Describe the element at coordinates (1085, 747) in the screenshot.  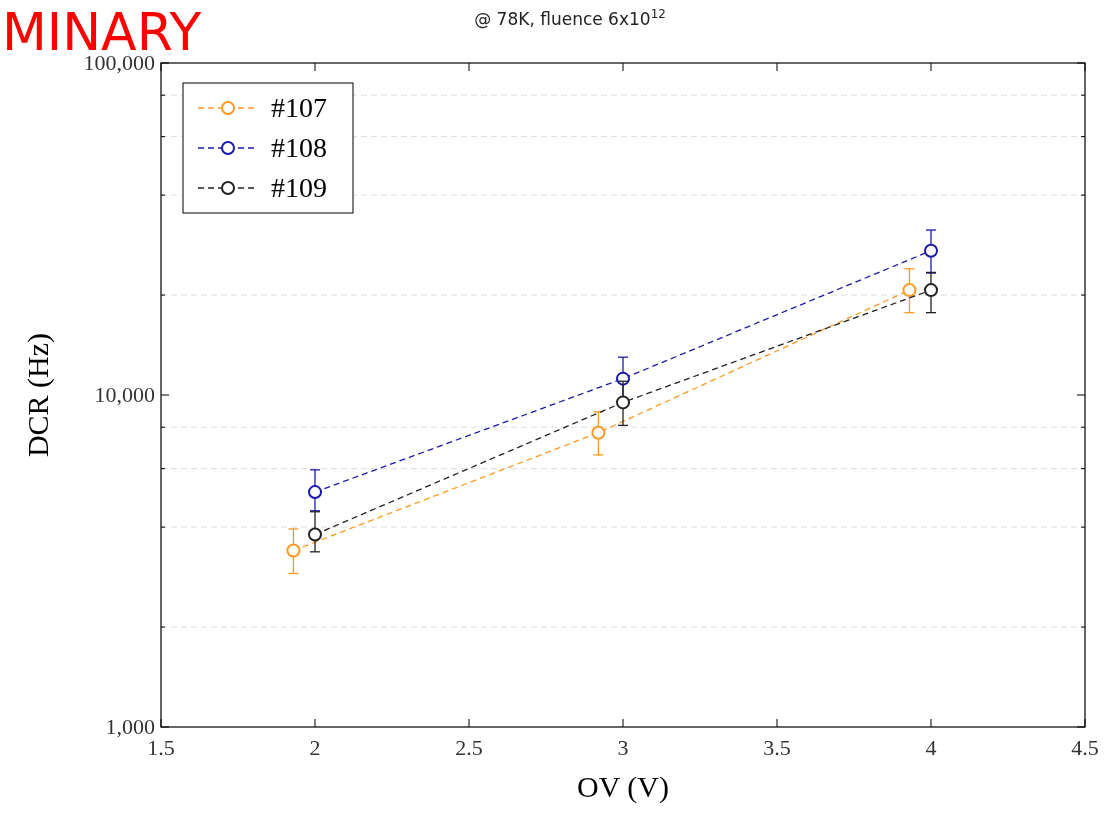
I see `x-tick-label: 4.5` at that location.